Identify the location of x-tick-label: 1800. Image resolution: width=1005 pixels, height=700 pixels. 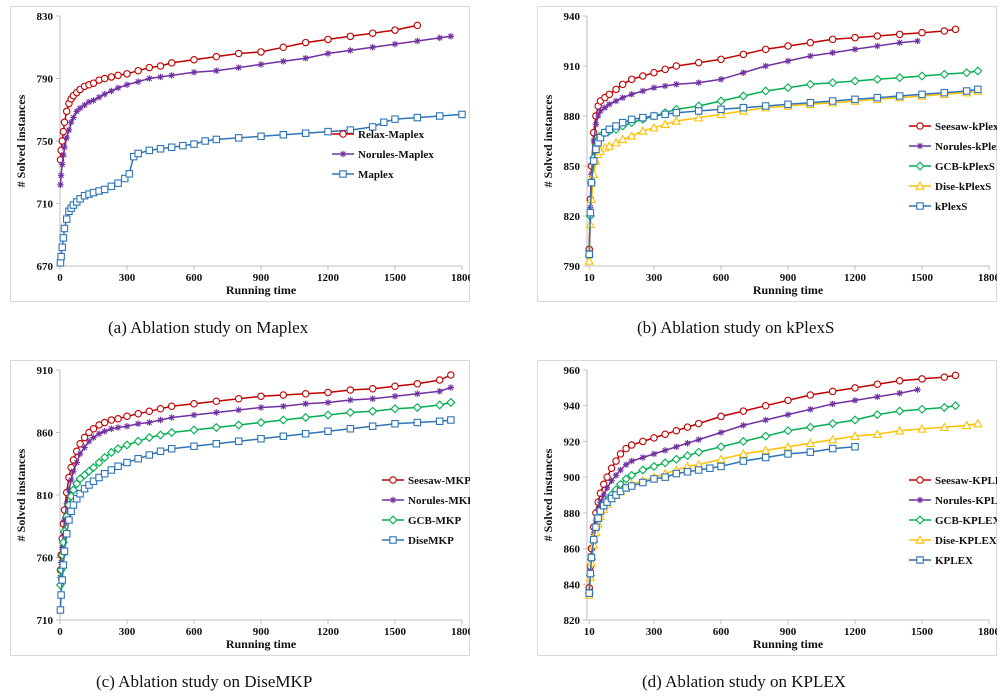
(460, 632).